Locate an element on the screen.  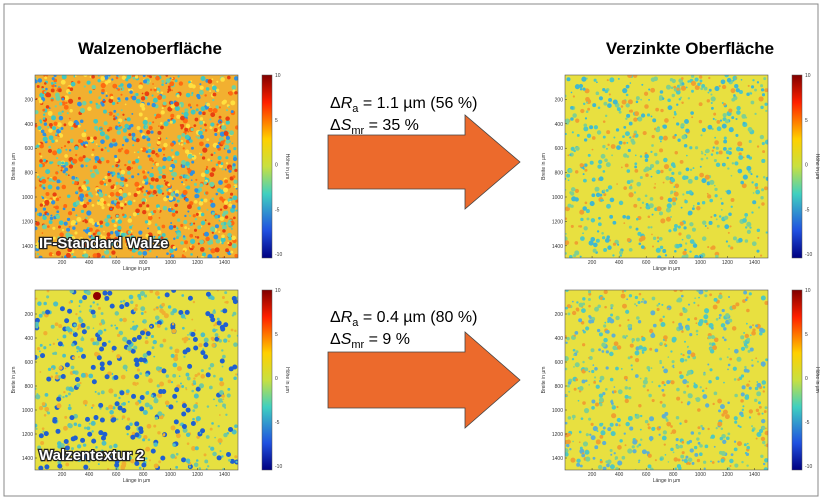
colorbar-tick-label: 10 is located at coordinates (278, 291).